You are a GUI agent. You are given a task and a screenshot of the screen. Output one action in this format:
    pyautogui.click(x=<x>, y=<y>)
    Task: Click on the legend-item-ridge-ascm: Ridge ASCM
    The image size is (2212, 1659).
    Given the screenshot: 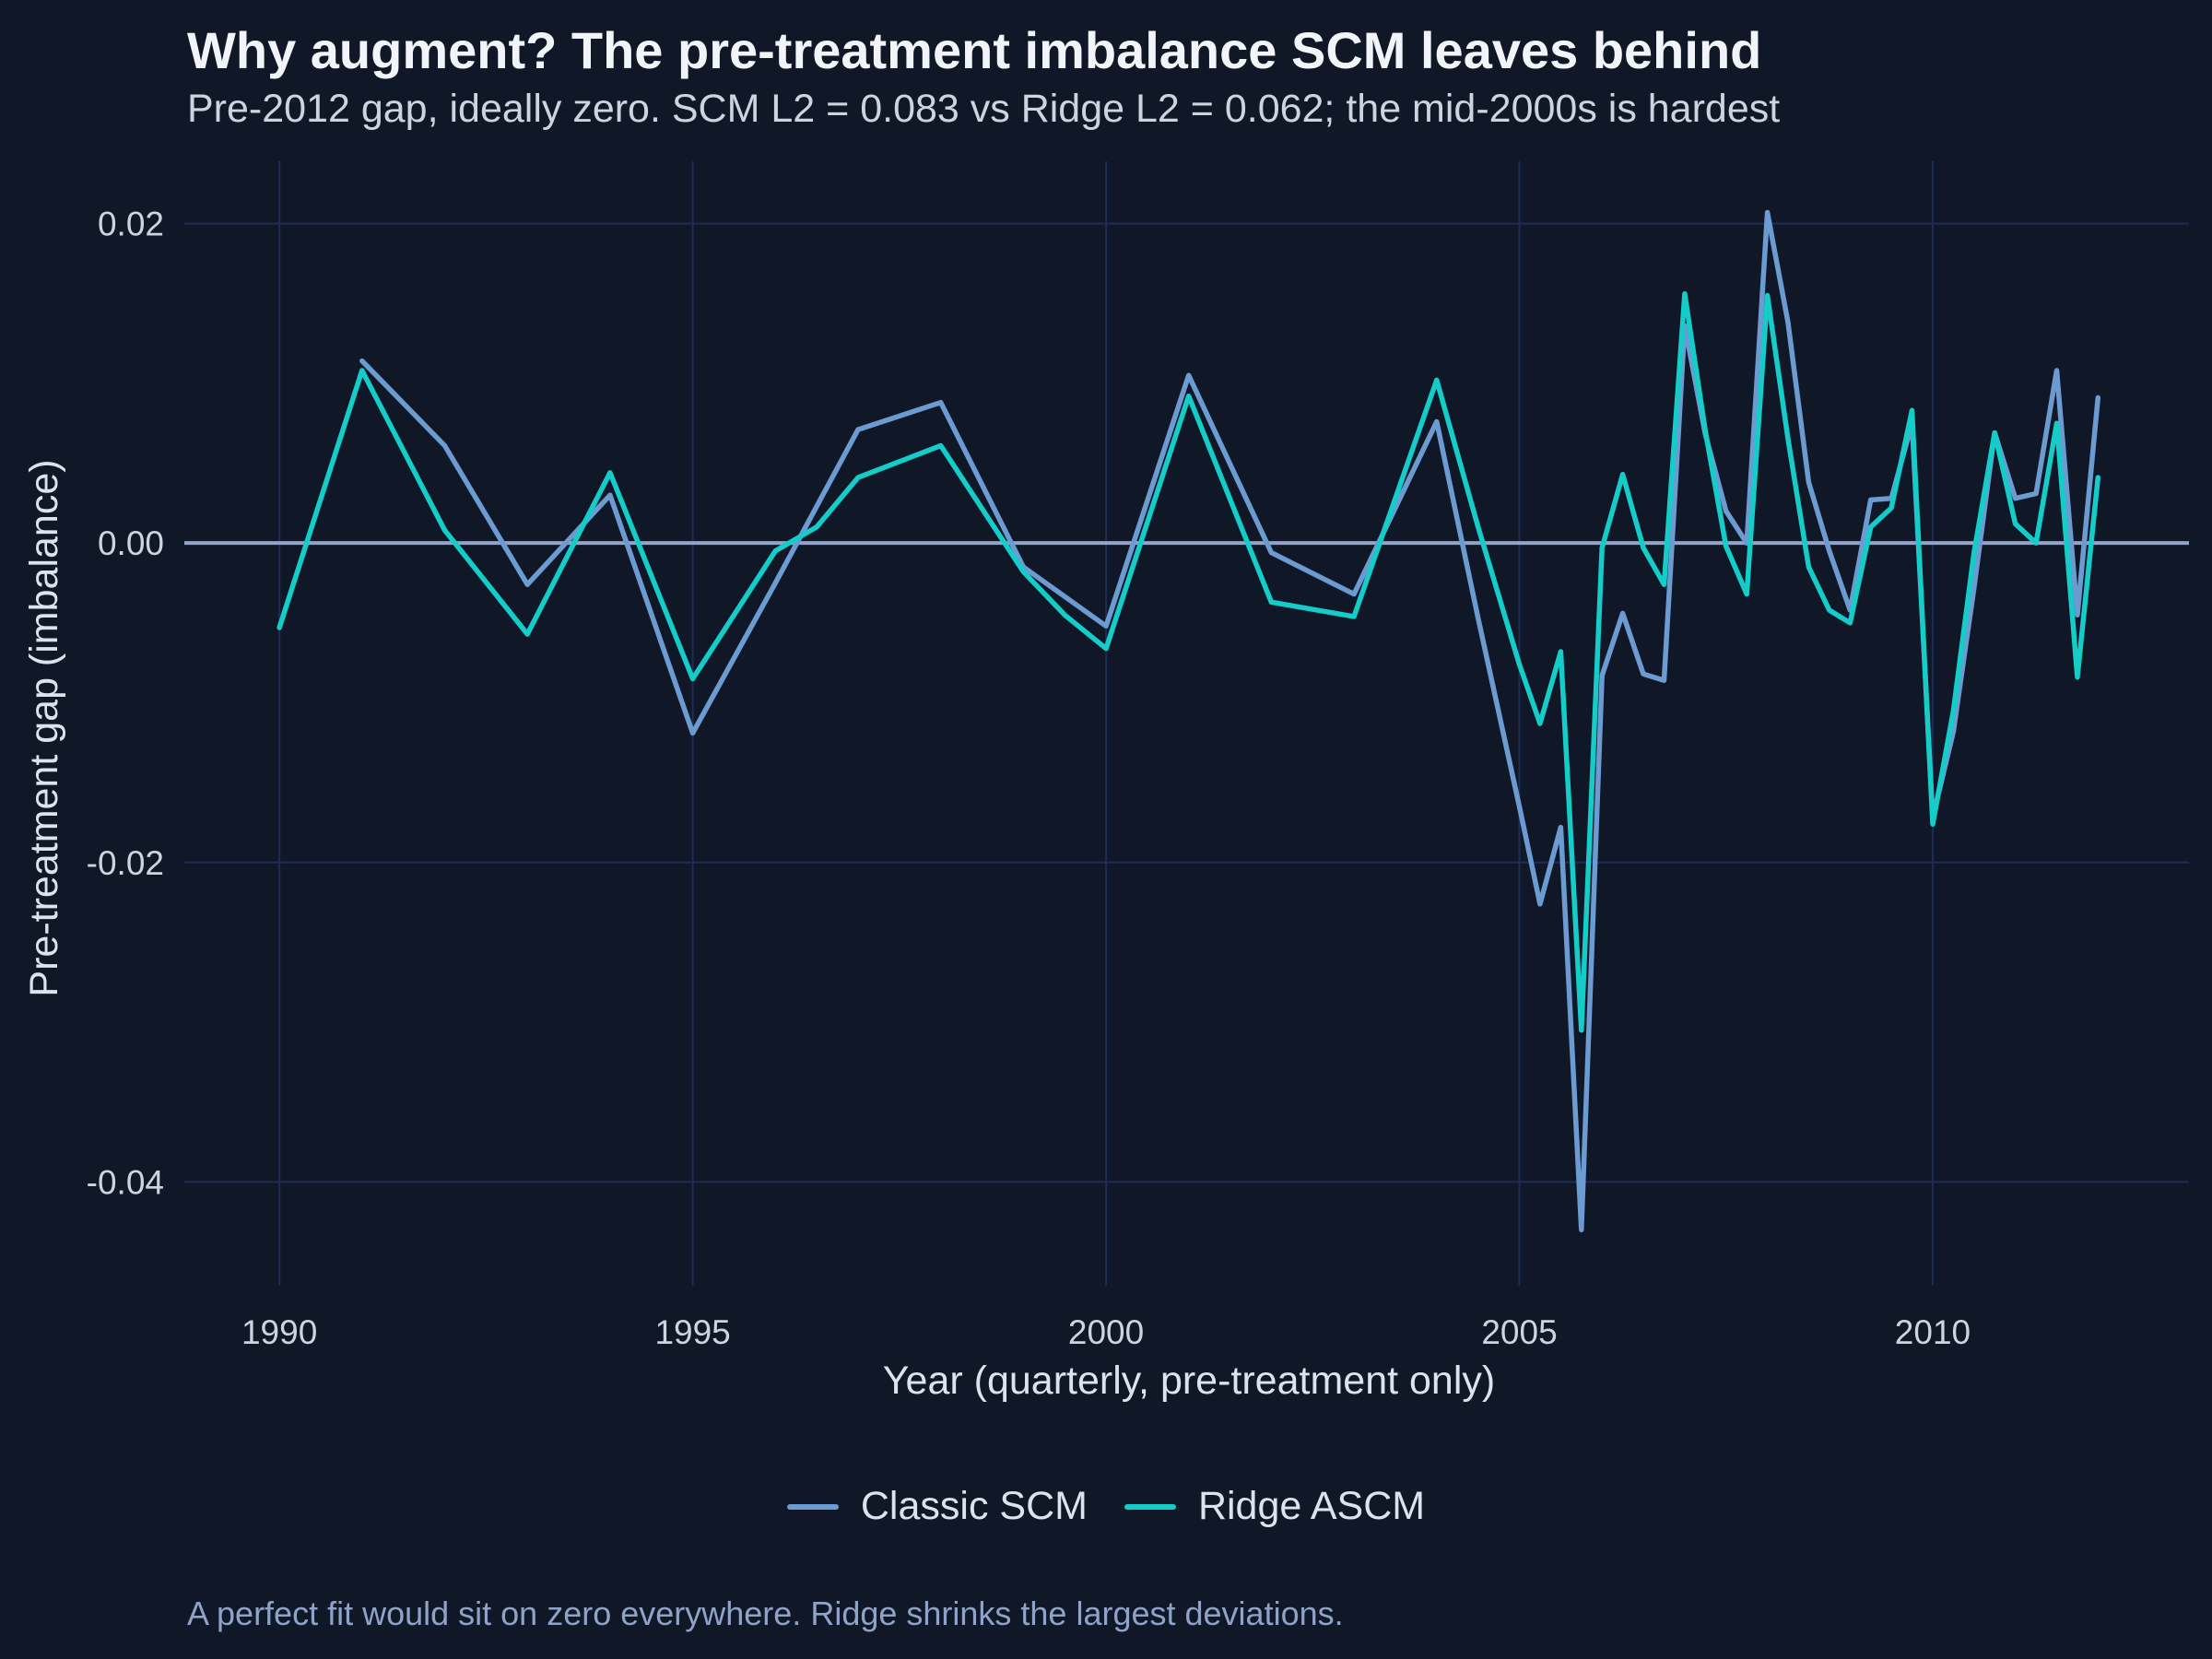 What is the action you would take?
    pyautogui.click(x=1274, y=1506)
    